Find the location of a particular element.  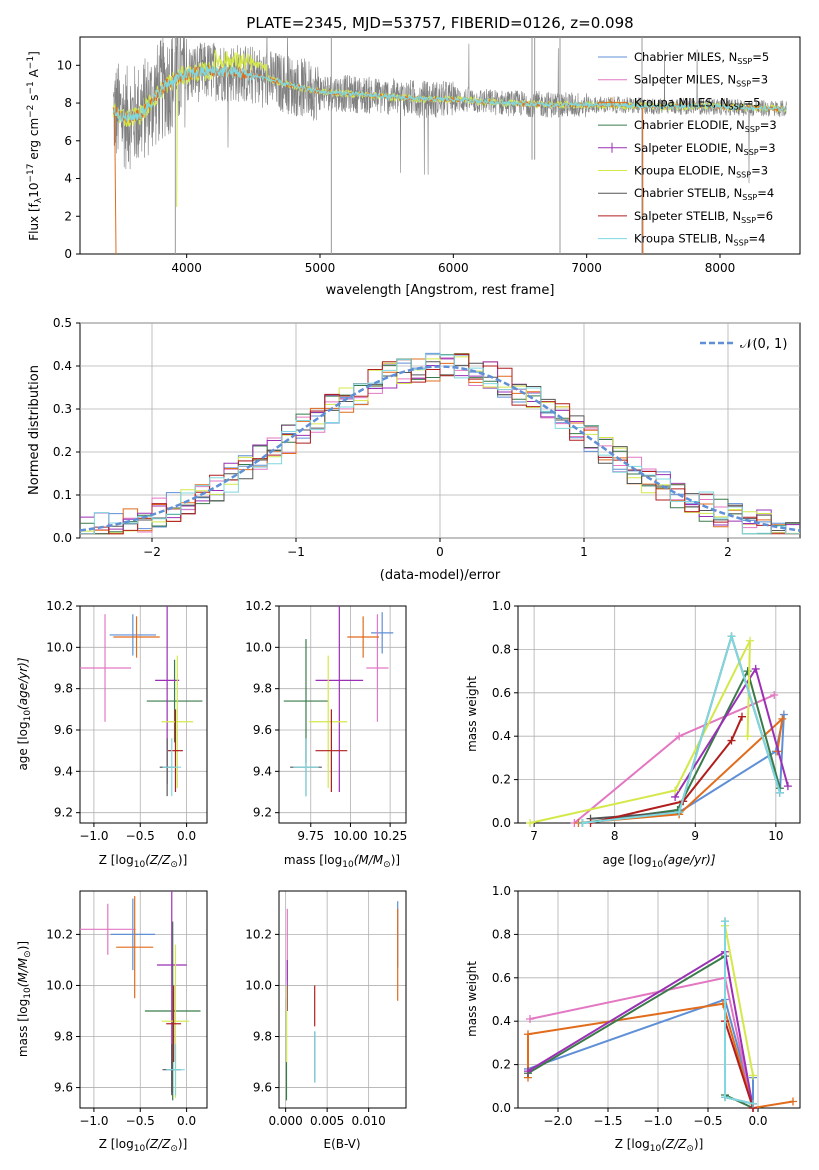

p8-xtick-label-3: −0.5 is located at coordinates (707, 1121).